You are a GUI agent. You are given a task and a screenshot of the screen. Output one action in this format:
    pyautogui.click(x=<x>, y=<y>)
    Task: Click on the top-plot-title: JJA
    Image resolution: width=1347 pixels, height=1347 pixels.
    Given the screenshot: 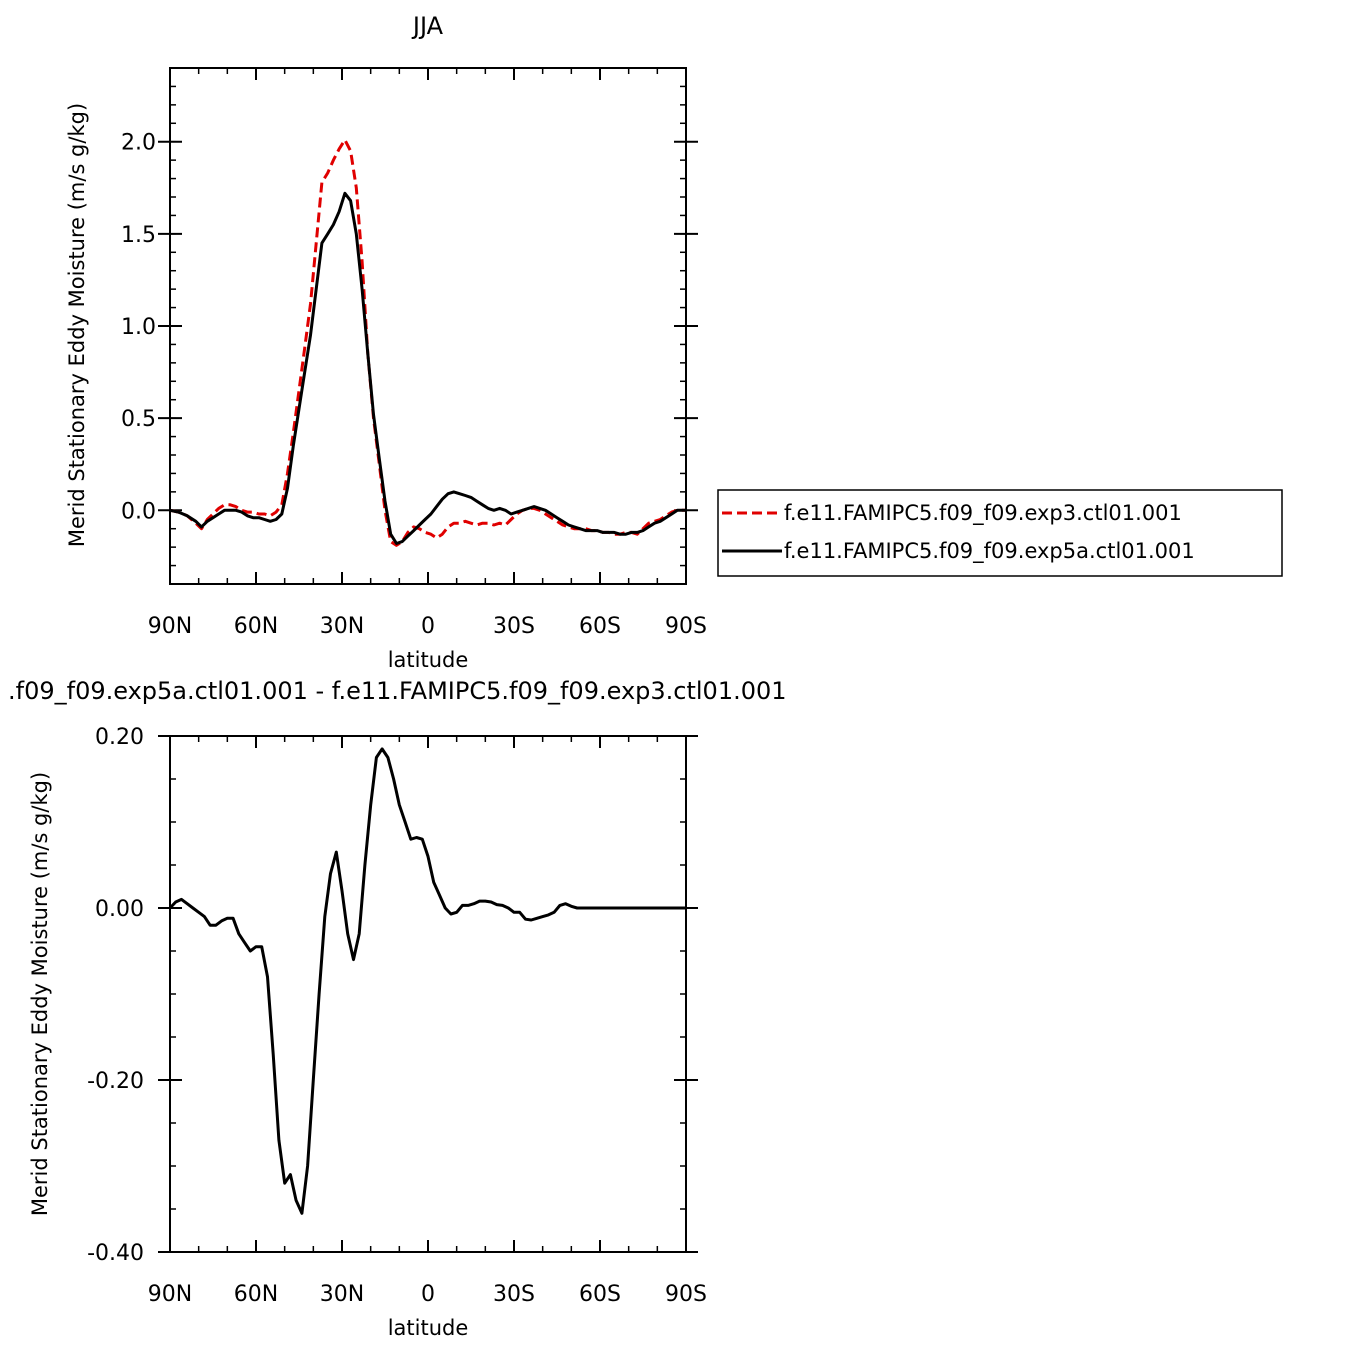 What is the action you would take?
    pyautogui.click(x=427, y=26)
    